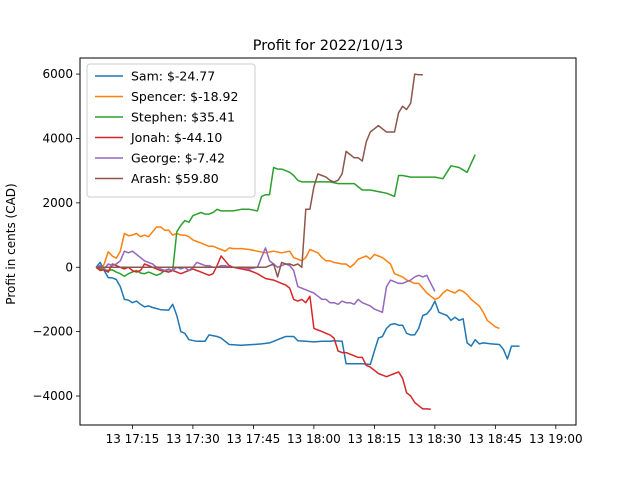 This screenshot has width=640, height=480. Describe the element at coordinates (52, 396) in the screenshot. I see `y-tick-label: −4000` at that location.